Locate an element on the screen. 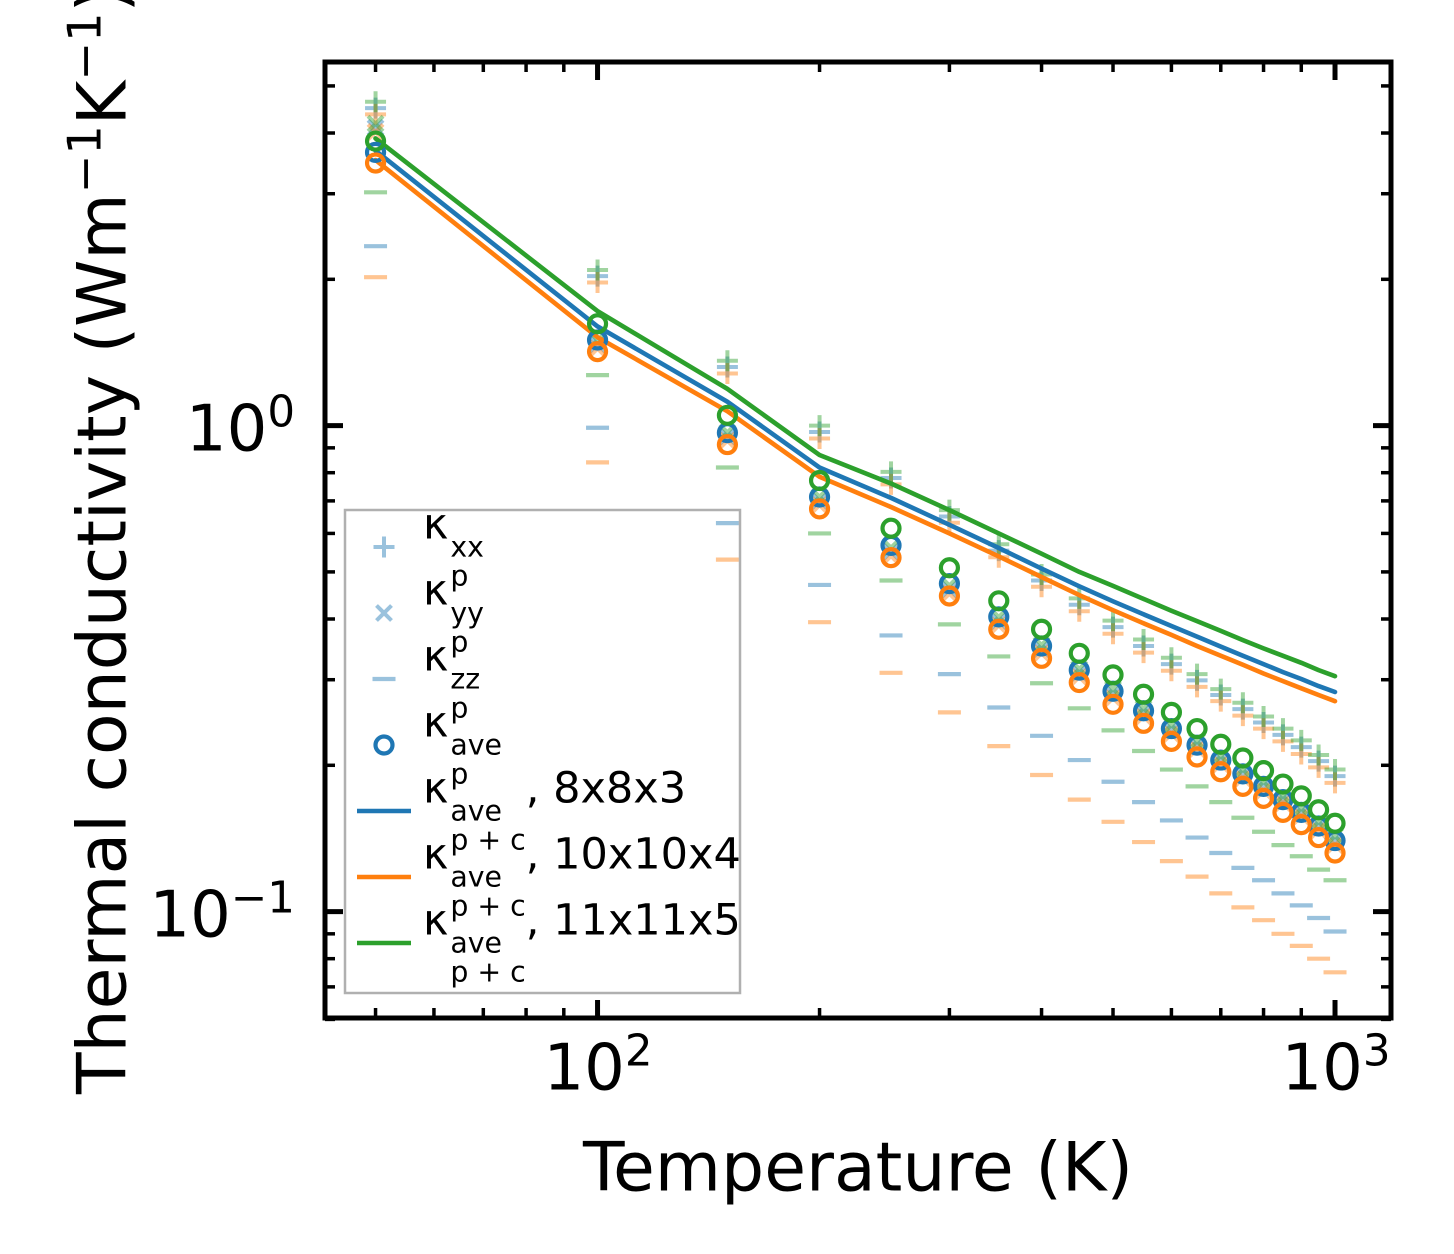 The width and height of the screenshot is (1454, 1254). legend-label-kp-ave: κ ave p is located at coordinates (462, 742).